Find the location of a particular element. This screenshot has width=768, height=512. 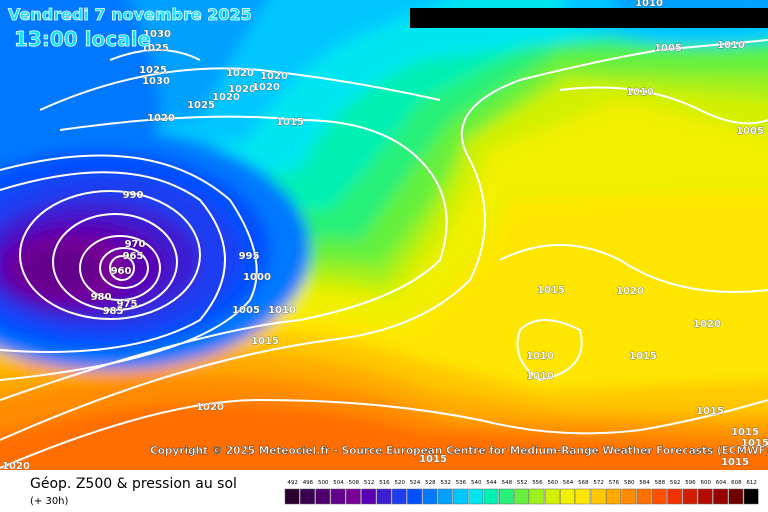

scale-label: 544 is located at coordinates (491, 483).